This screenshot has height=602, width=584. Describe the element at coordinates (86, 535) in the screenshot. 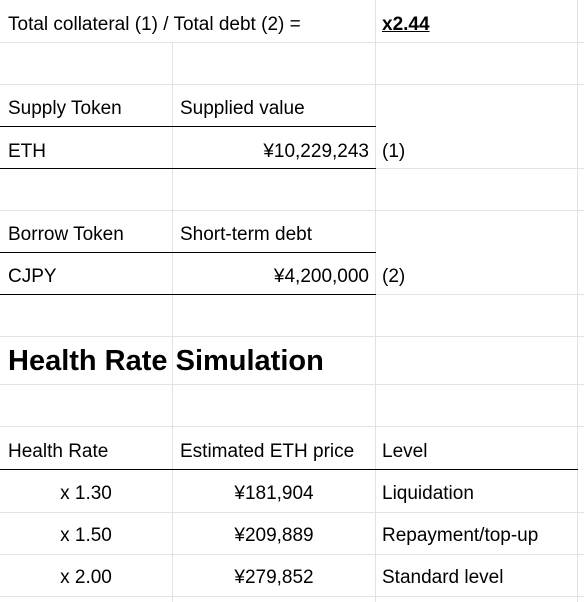

I see `health-rate-cell: x 1.50` at that location.